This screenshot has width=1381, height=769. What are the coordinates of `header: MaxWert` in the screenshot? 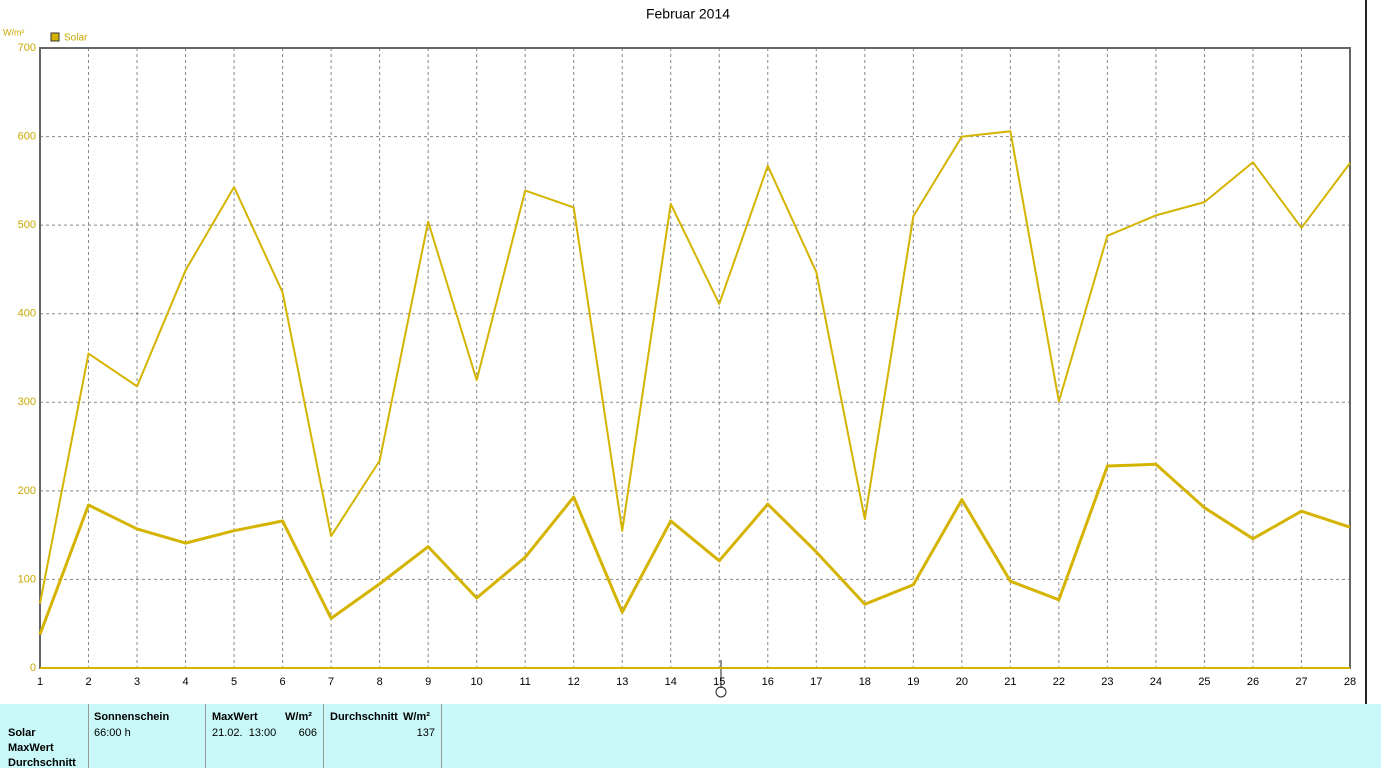 It's located at (235, 717).